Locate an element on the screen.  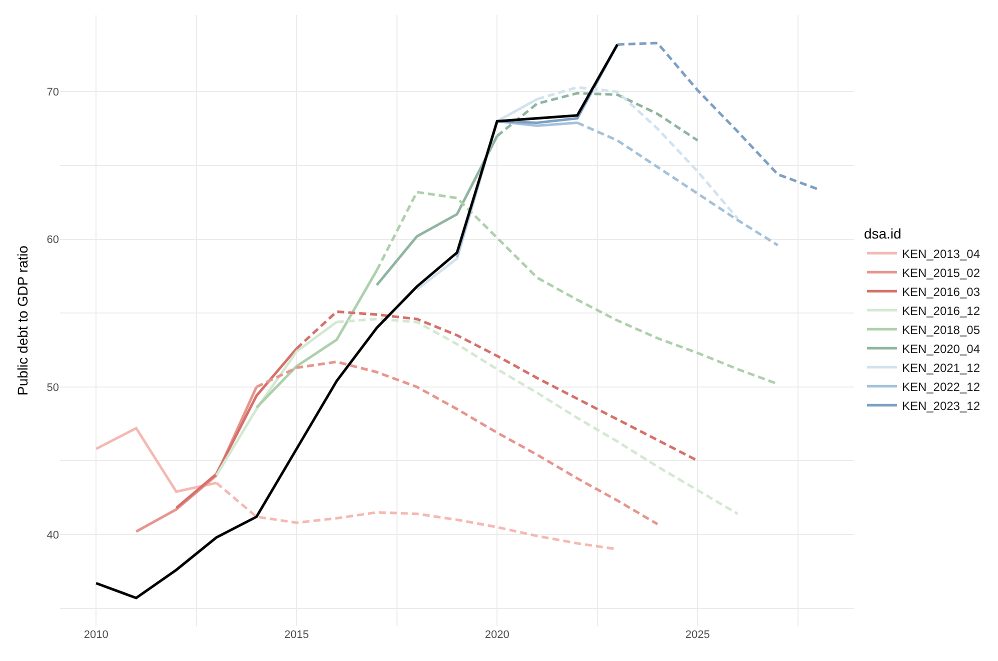
legend-label: KEN_2020_04 is located at coordinates (941, 349).